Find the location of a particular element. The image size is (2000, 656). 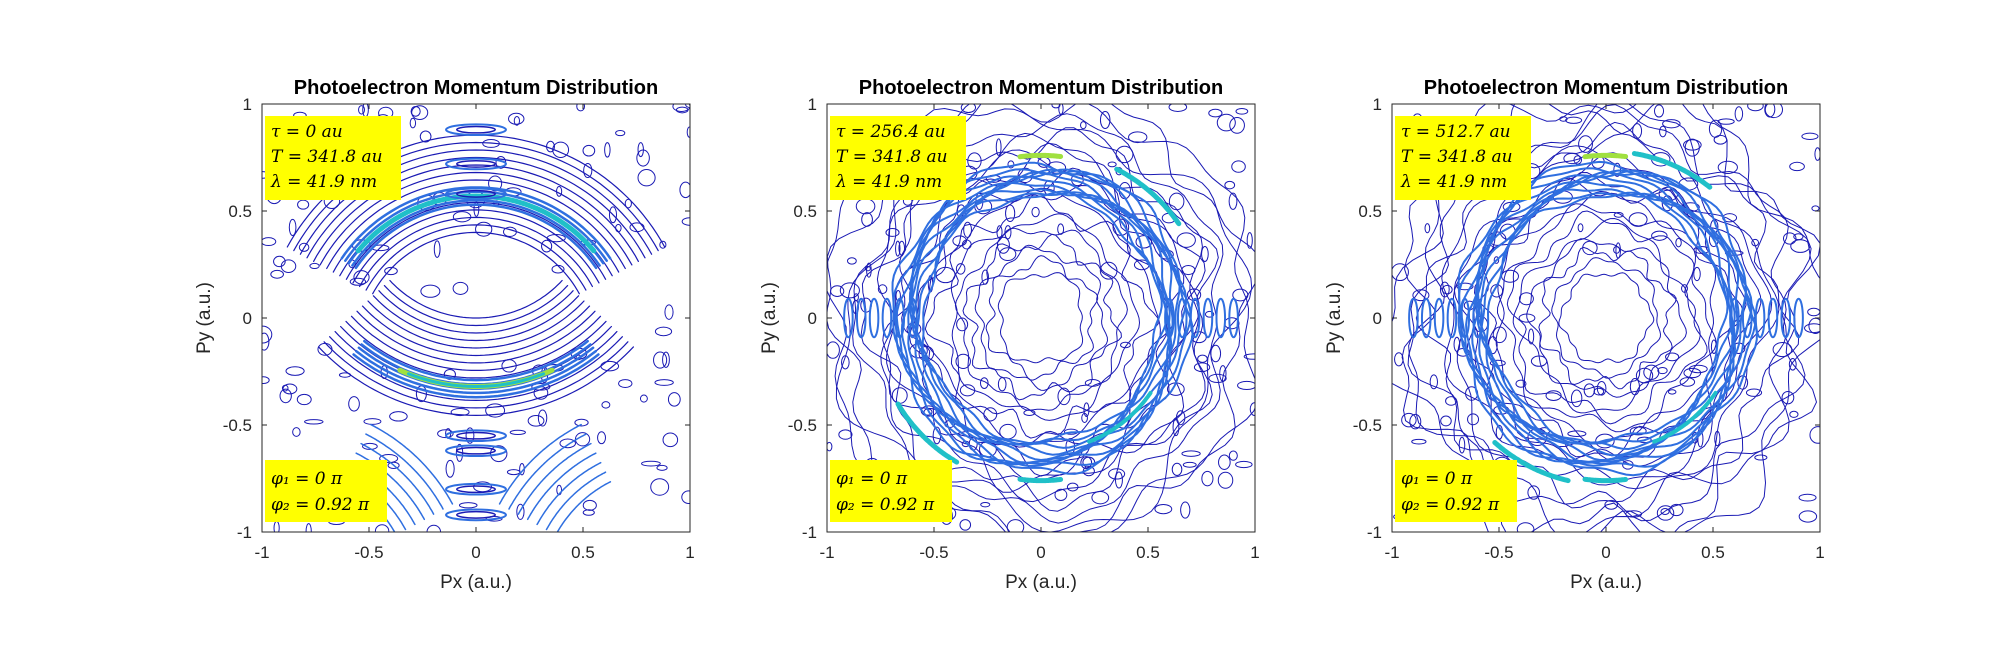

x-tick-label: -0.5 is located at coordinates (933, 552).